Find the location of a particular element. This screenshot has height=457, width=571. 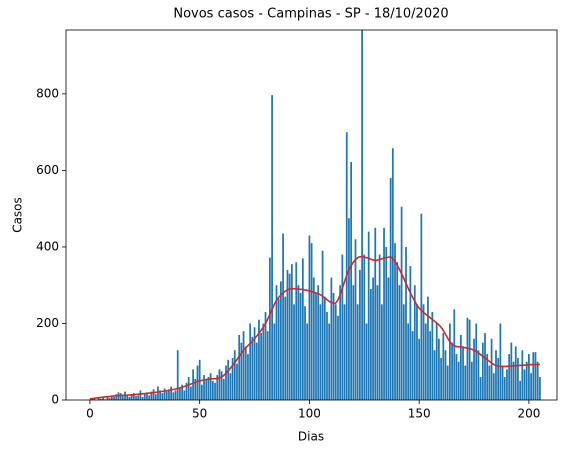

y-tick-label: 200 is located at coordinates (47, 323).